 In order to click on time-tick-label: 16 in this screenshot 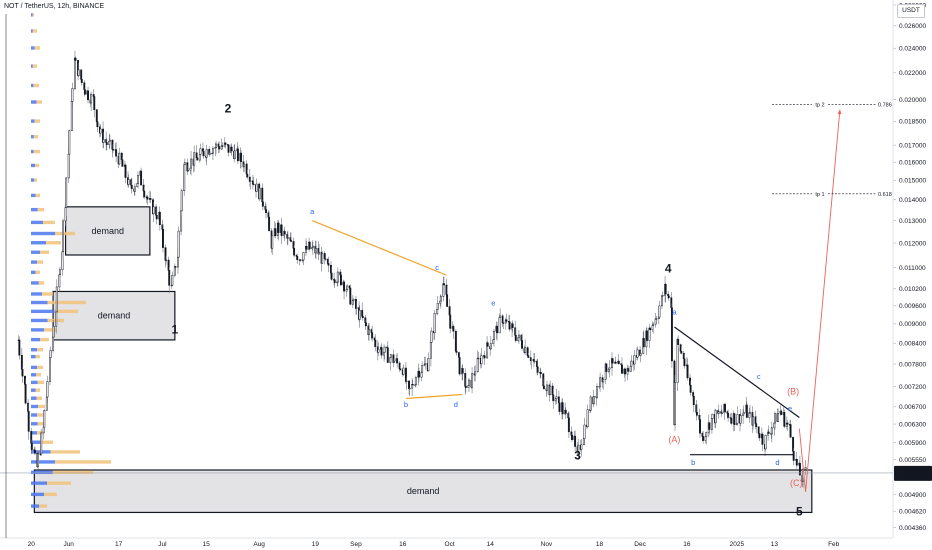, I will do `click(403, 544)`.